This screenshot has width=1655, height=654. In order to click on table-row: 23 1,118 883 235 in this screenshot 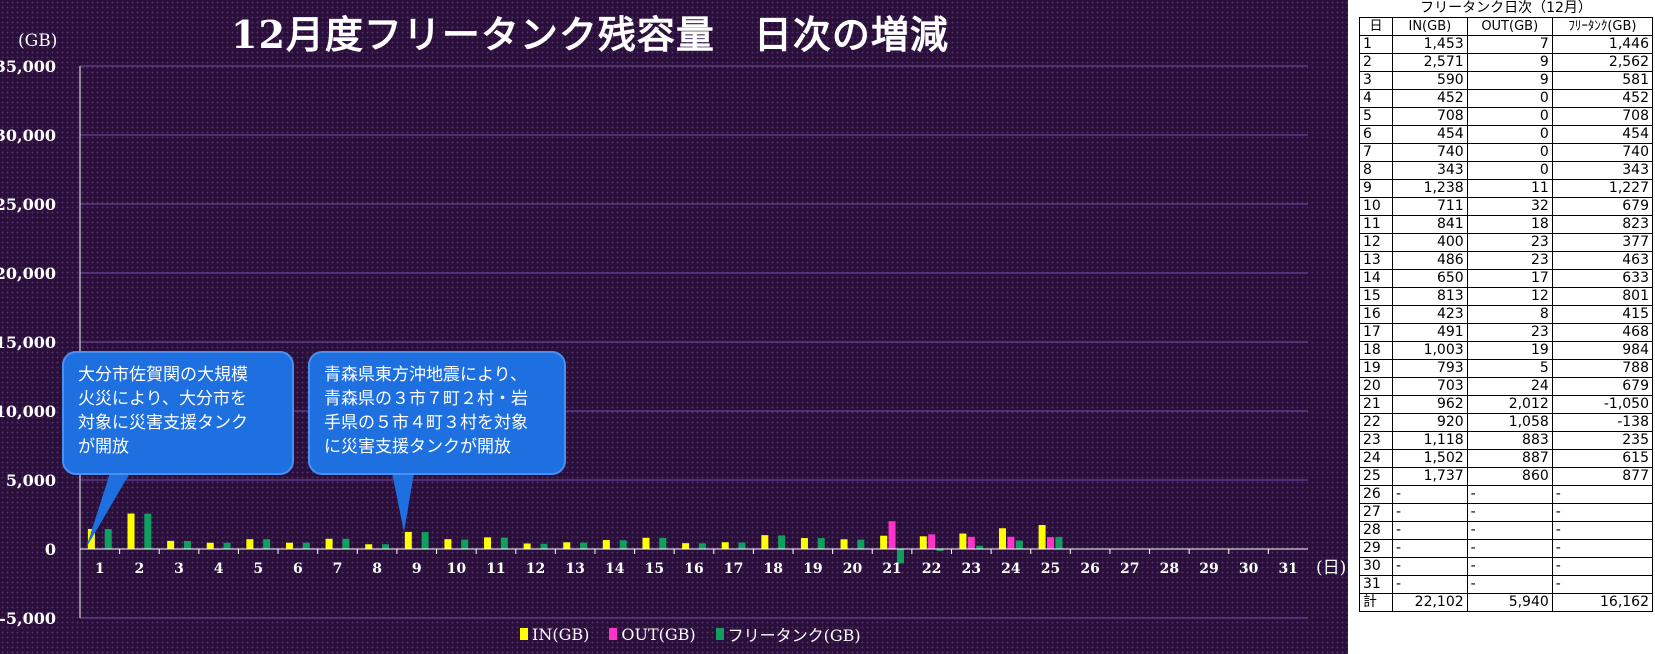, I will do `click(1506, 440)`.